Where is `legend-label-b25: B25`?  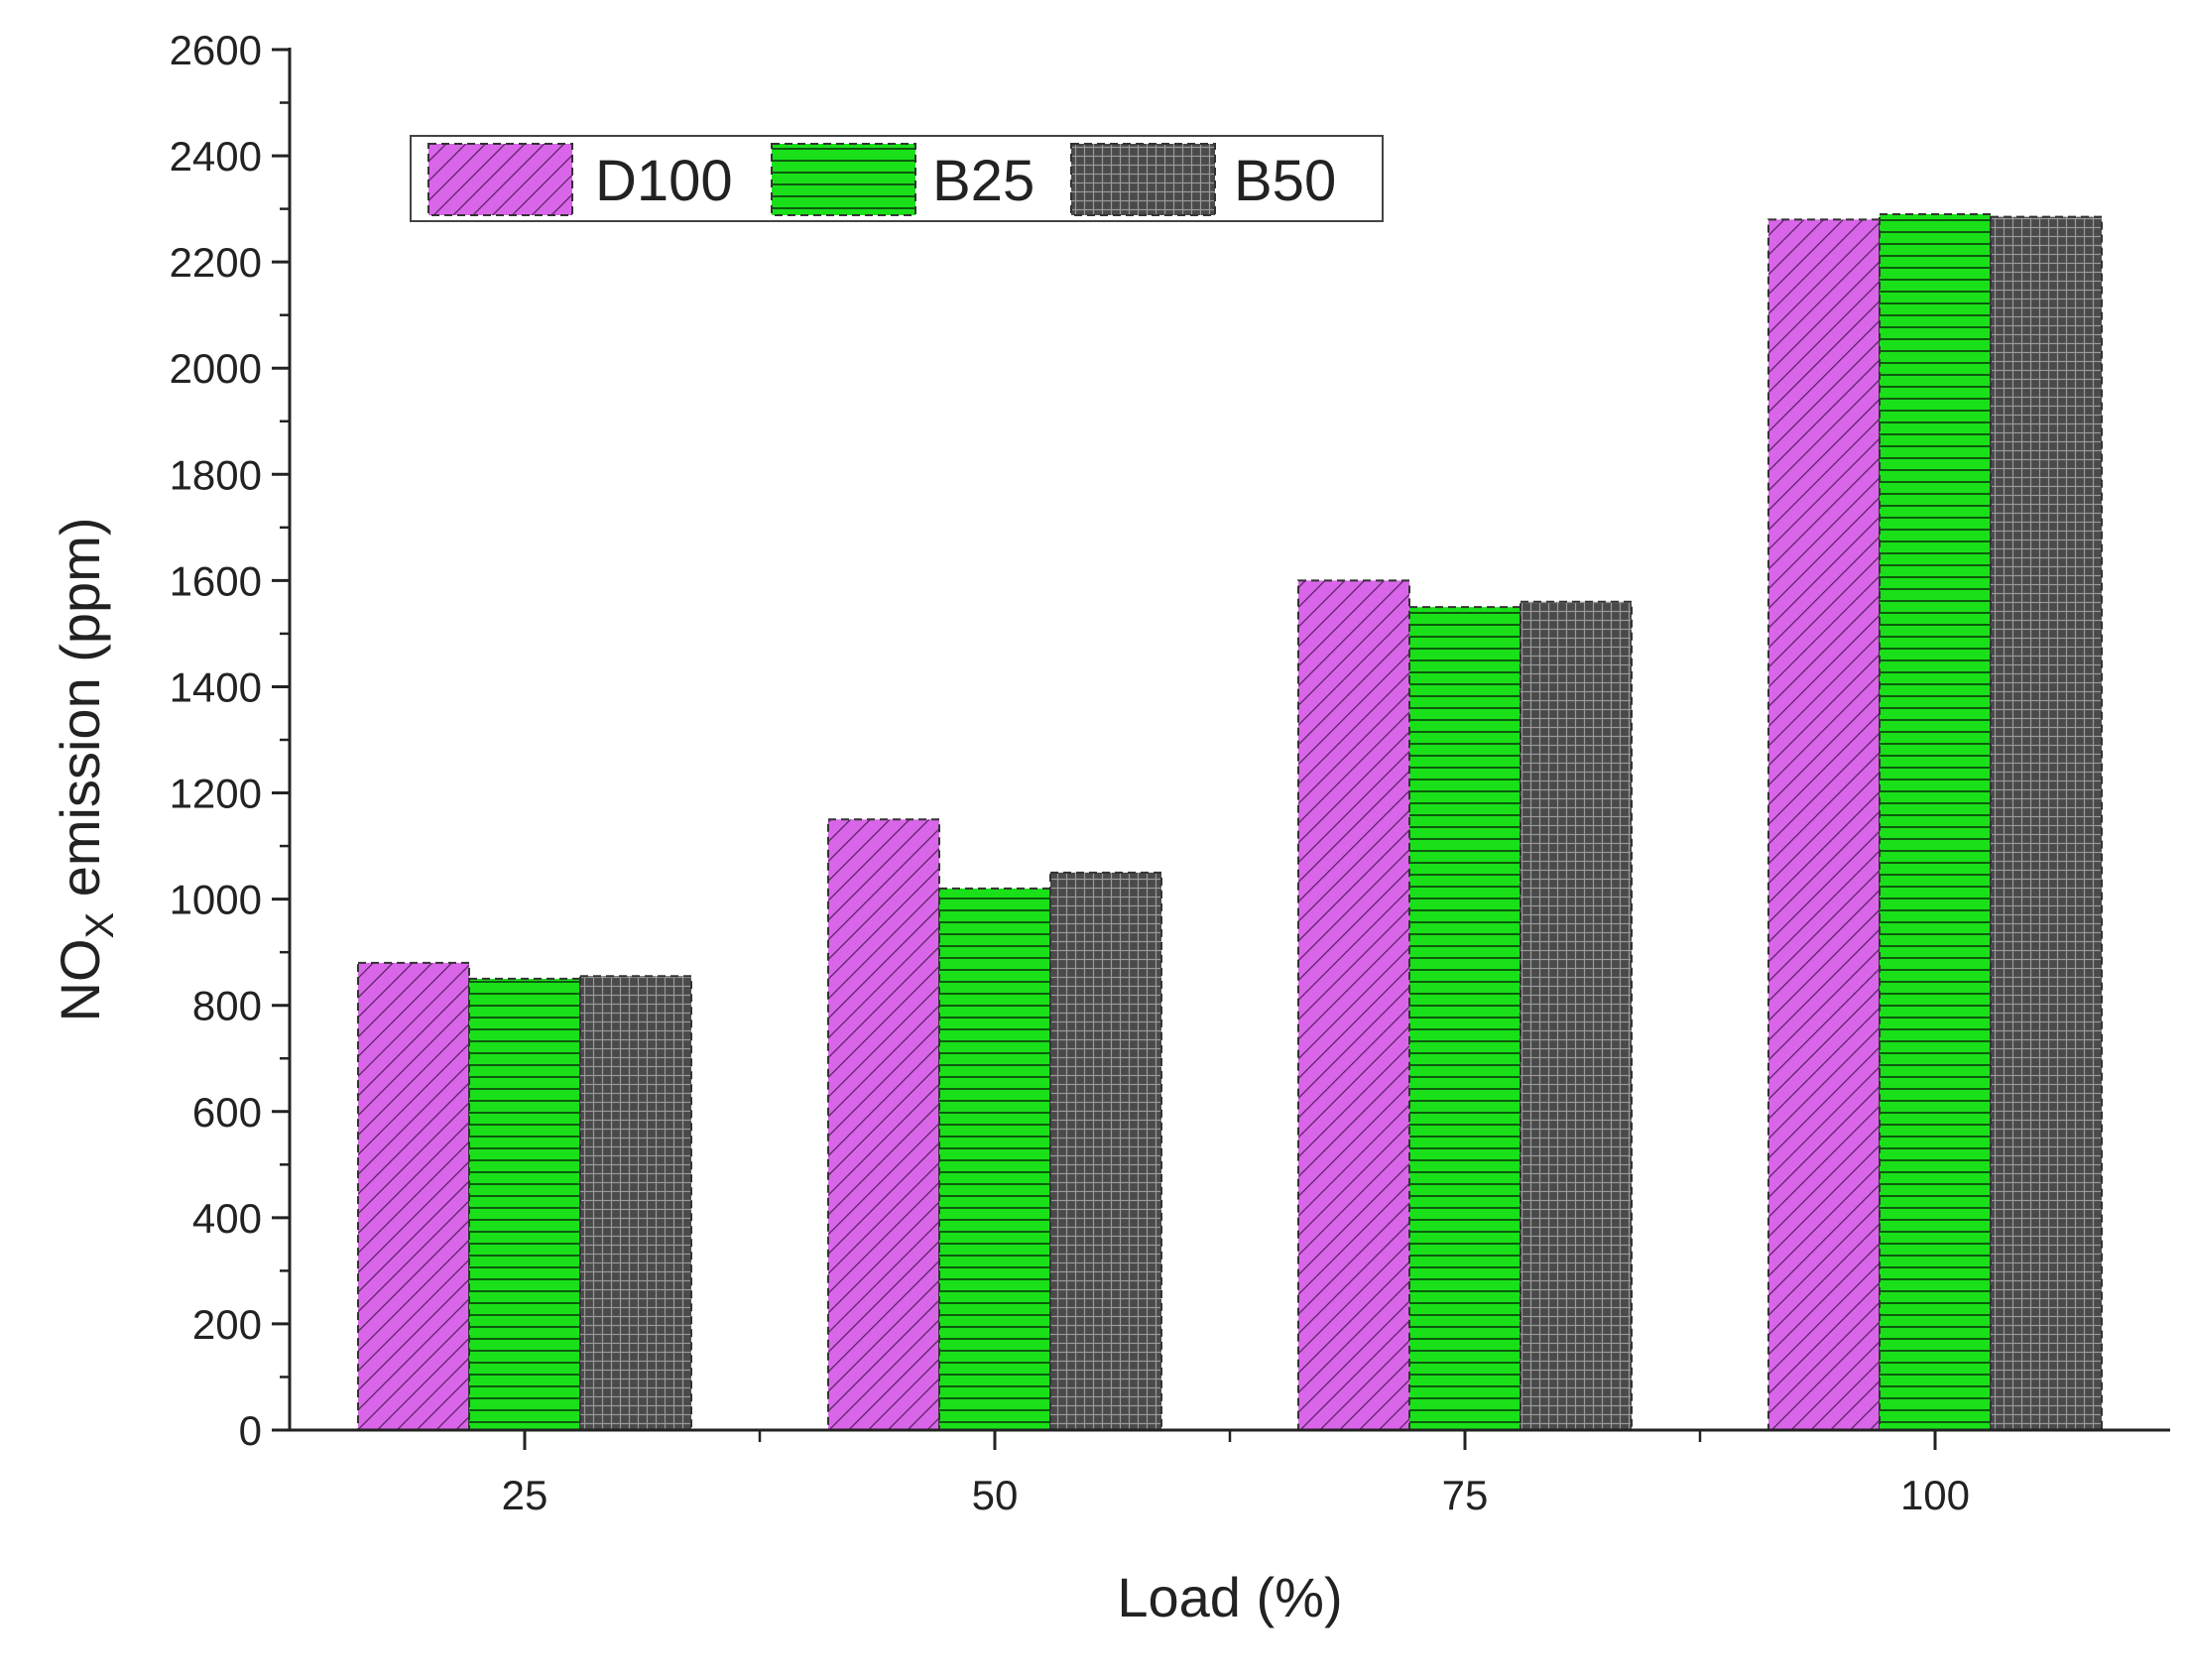 legend-label-b25: B25 is located at coordinates (983, 181).